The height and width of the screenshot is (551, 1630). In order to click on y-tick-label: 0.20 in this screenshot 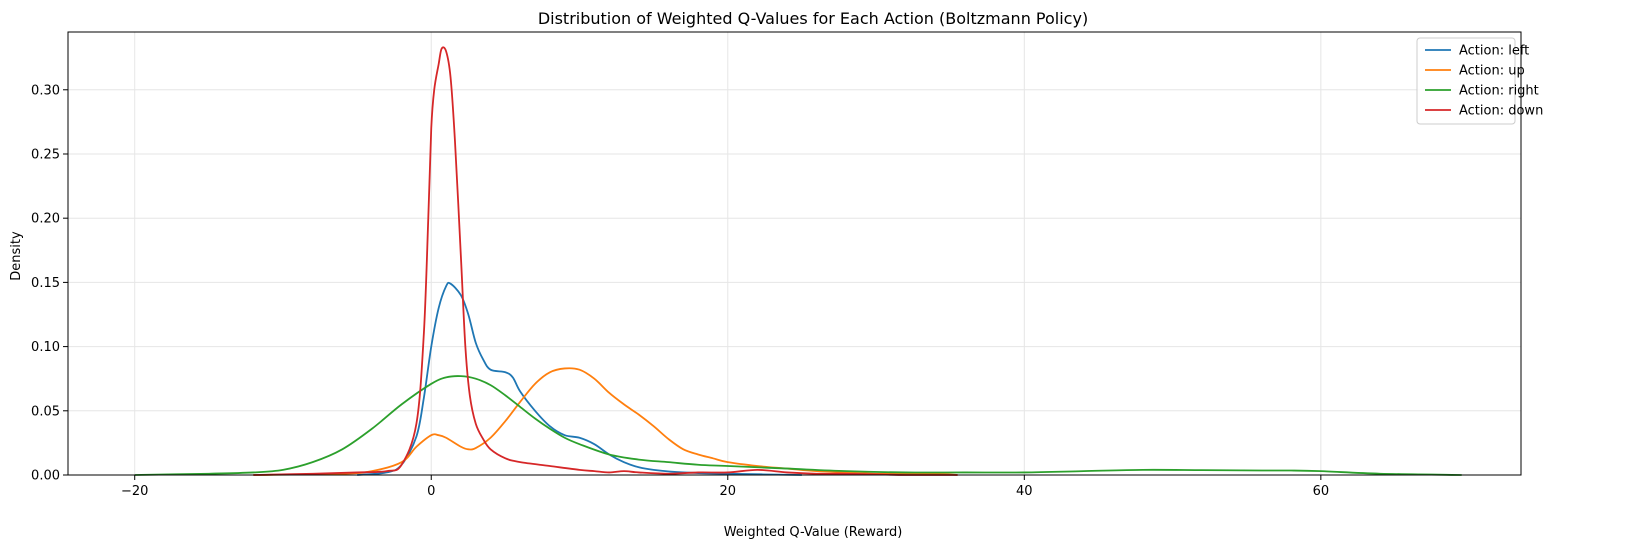, I will do `click(45, 219)`.